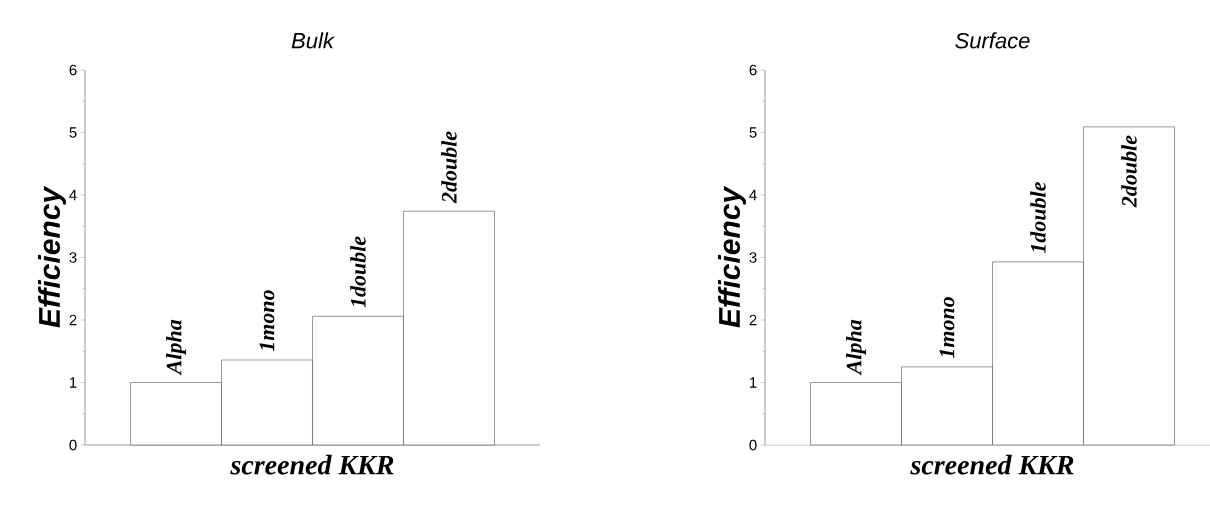 This screenshot has width=1210, height=506. Describe the element at coordinates (313, 40) in the screenshot. I see `chart-title: Bulk` at that location.